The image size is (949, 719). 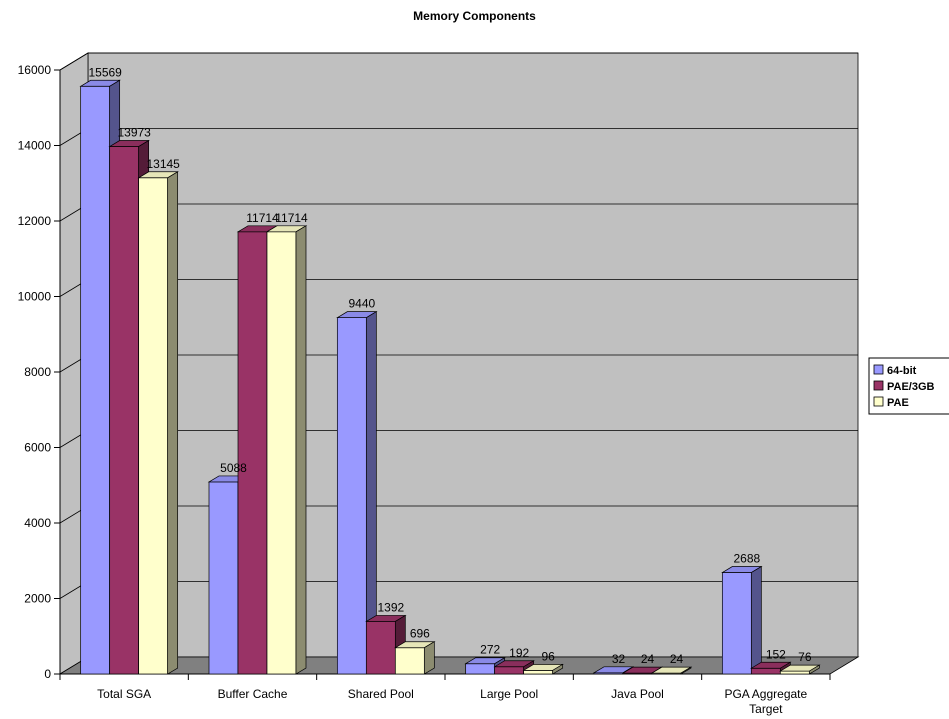 I want to click on legend-label: 64-bit, so click(x=902, y=371).